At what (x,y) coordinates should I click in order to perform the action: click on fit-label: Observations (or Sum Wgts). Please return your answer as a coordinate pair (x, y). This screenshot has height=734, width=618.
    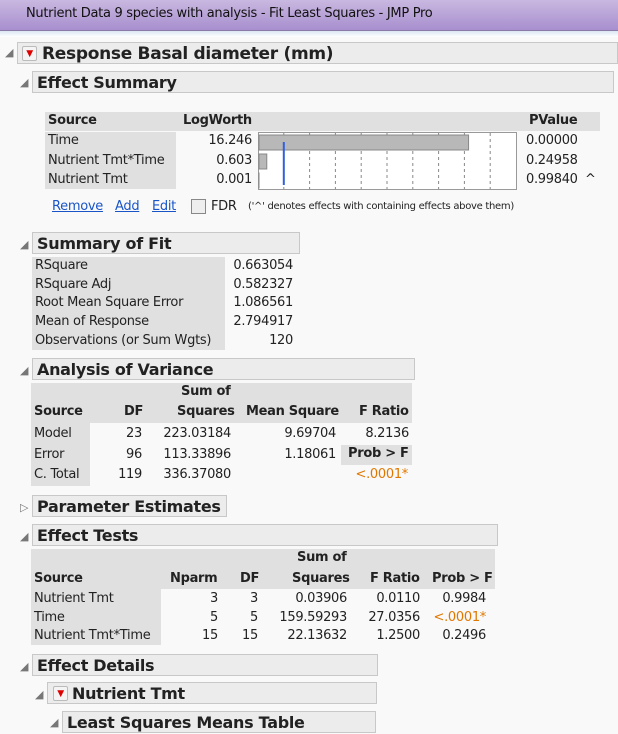
    Looking at the image, I should click on (123, 340).